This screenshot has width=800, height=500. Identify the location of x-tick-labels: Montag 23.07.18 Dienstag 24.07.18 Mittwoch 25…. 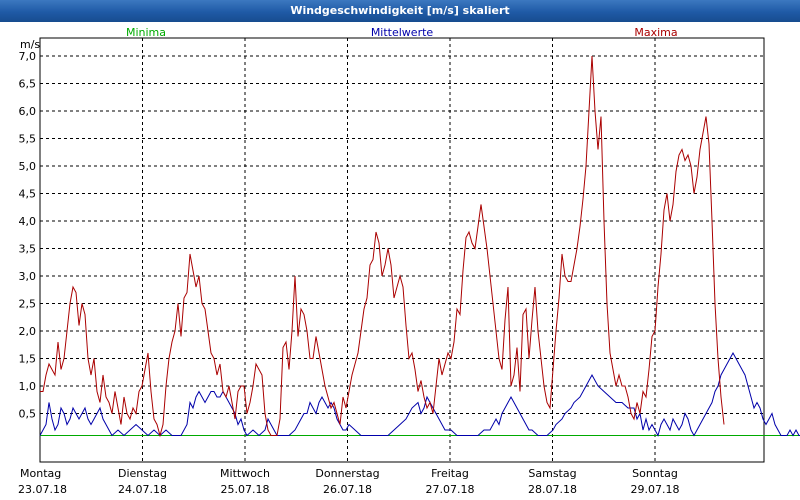
(348, 481).